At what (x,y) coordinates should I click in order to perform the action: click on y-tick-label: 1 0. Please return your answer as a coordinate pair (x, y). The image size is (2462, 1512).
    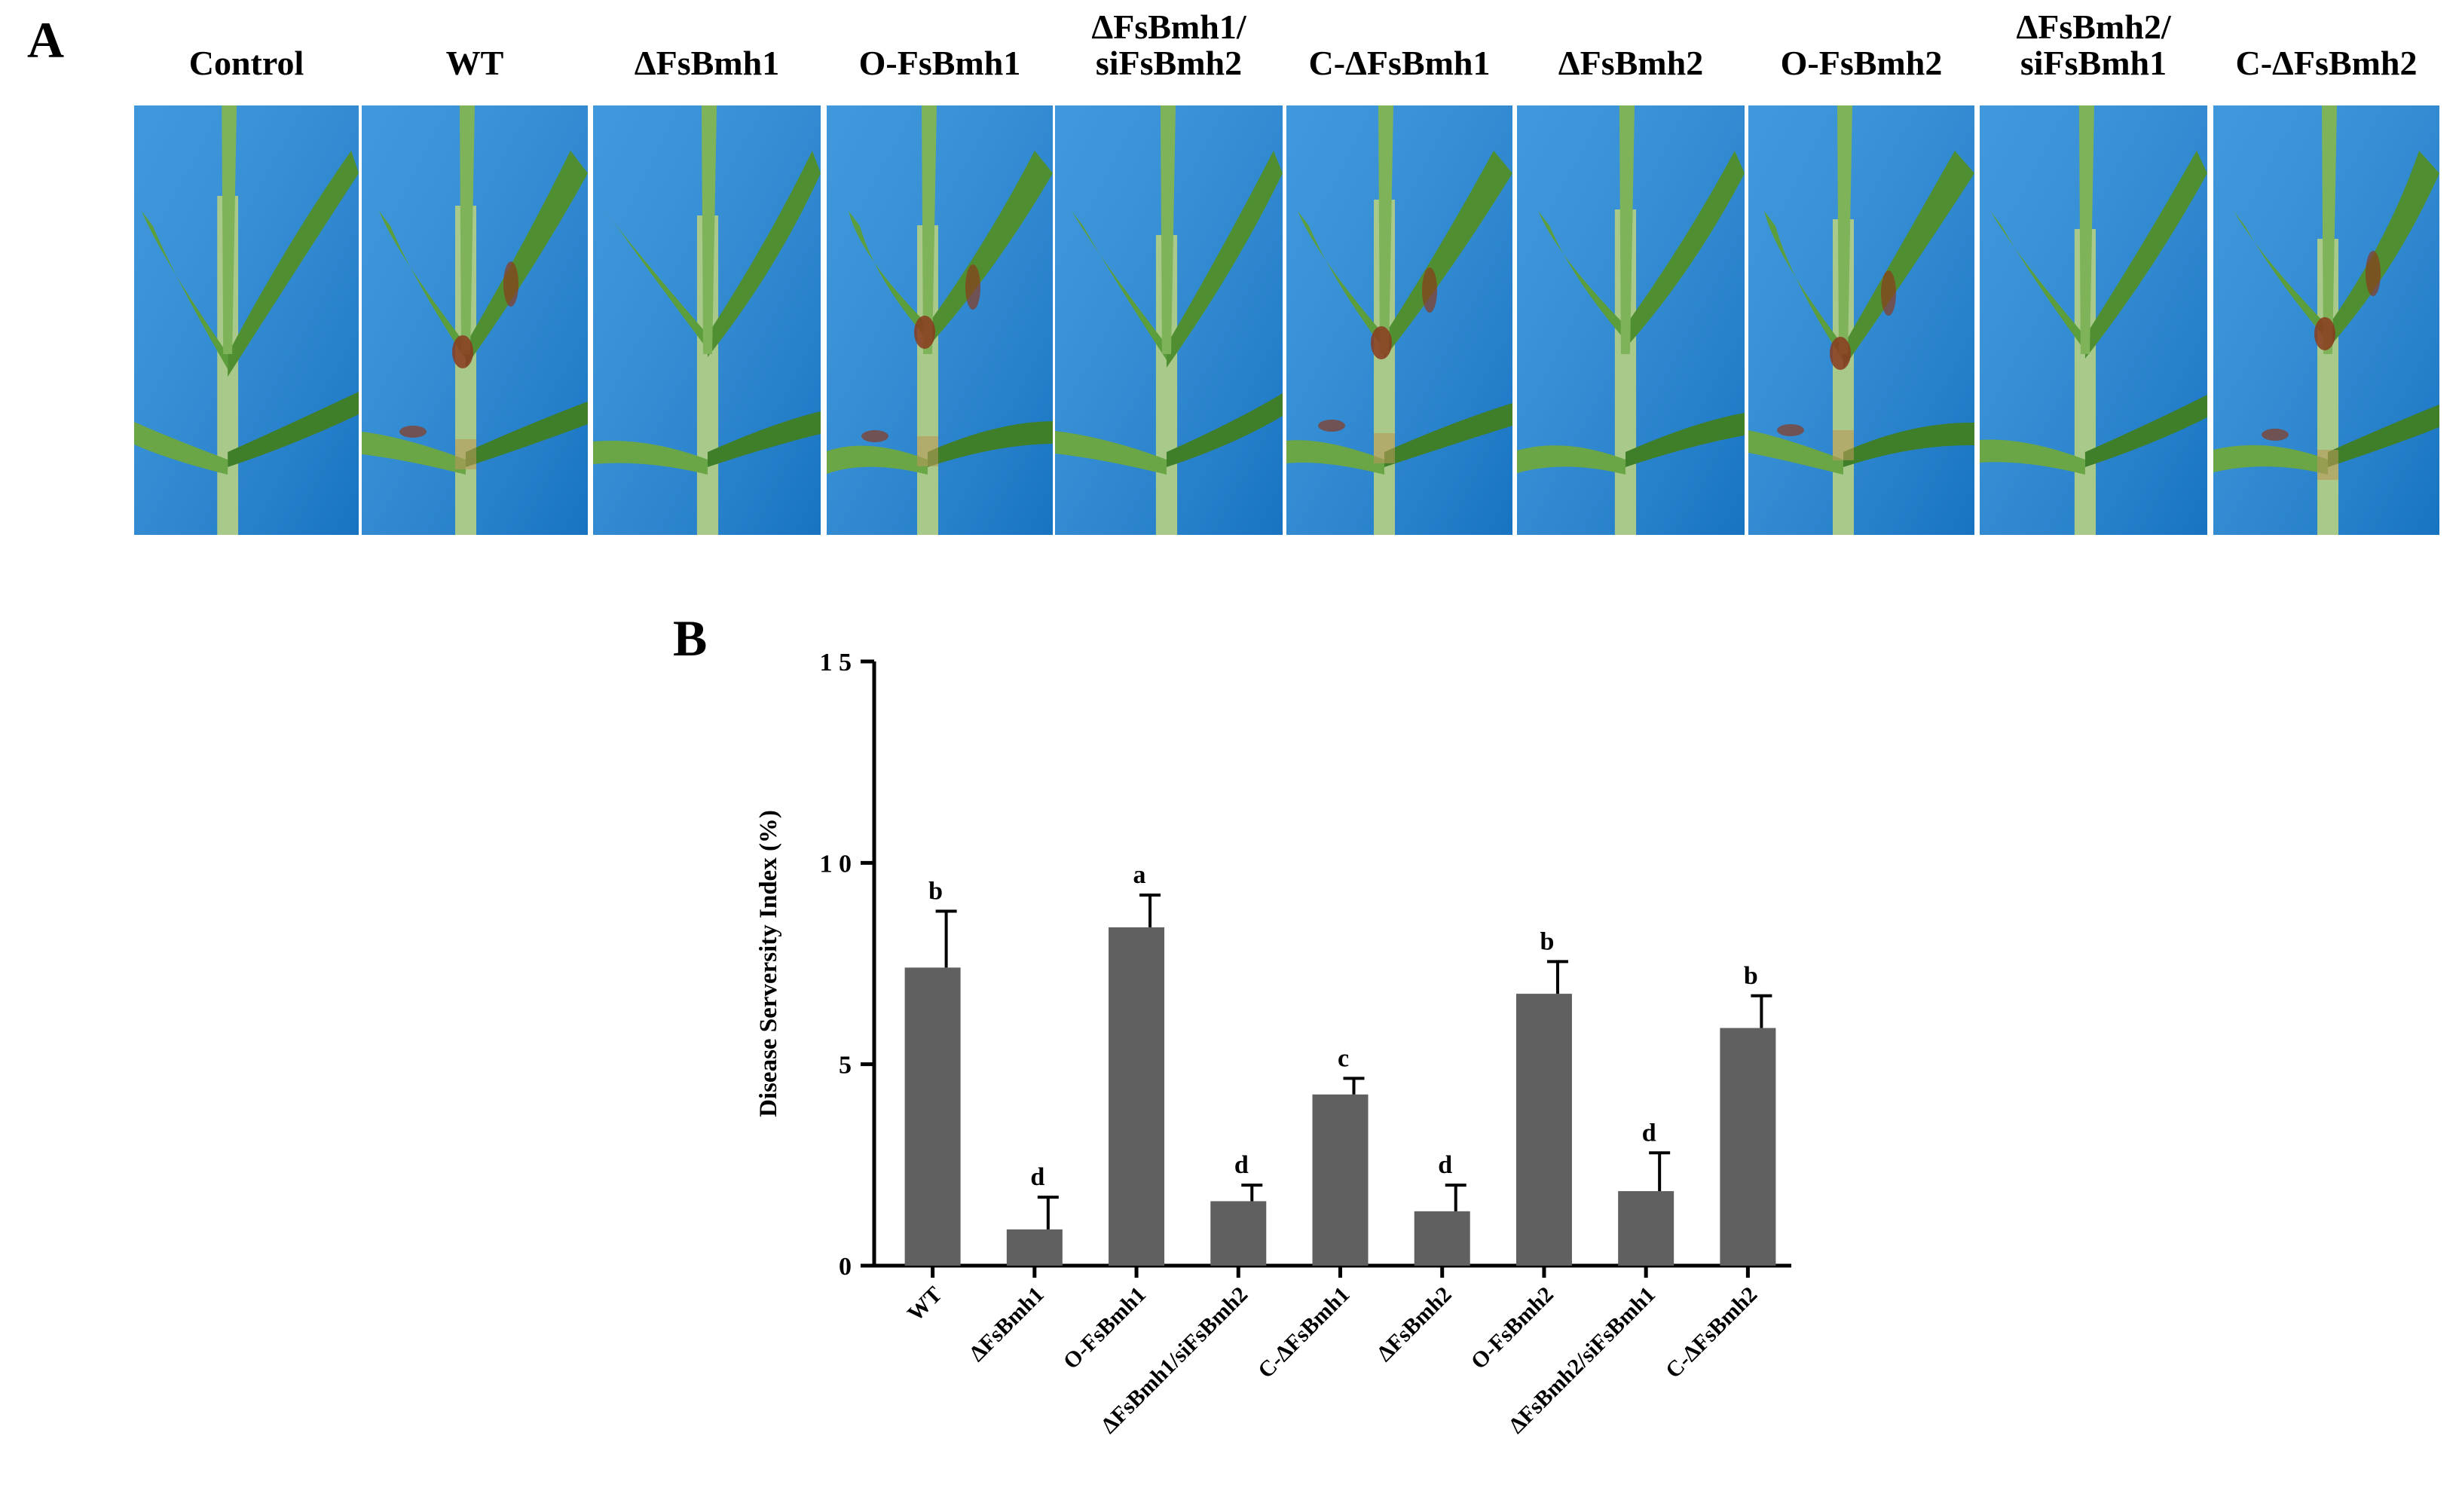
    Looking at the image, I should click on (836, 864).